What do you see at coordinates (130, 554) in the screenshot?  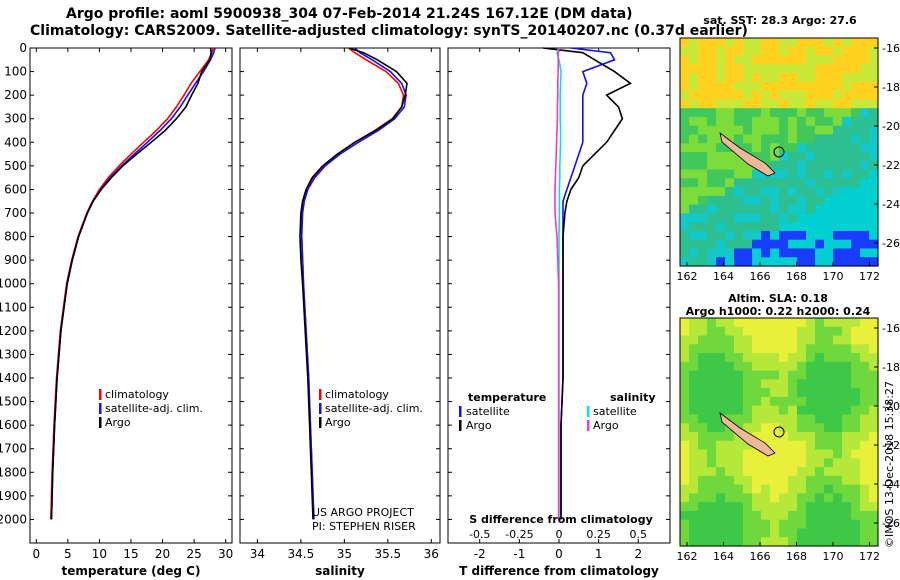 I see `temperature-xtick-label: 15` at bounding box center [130, 554].